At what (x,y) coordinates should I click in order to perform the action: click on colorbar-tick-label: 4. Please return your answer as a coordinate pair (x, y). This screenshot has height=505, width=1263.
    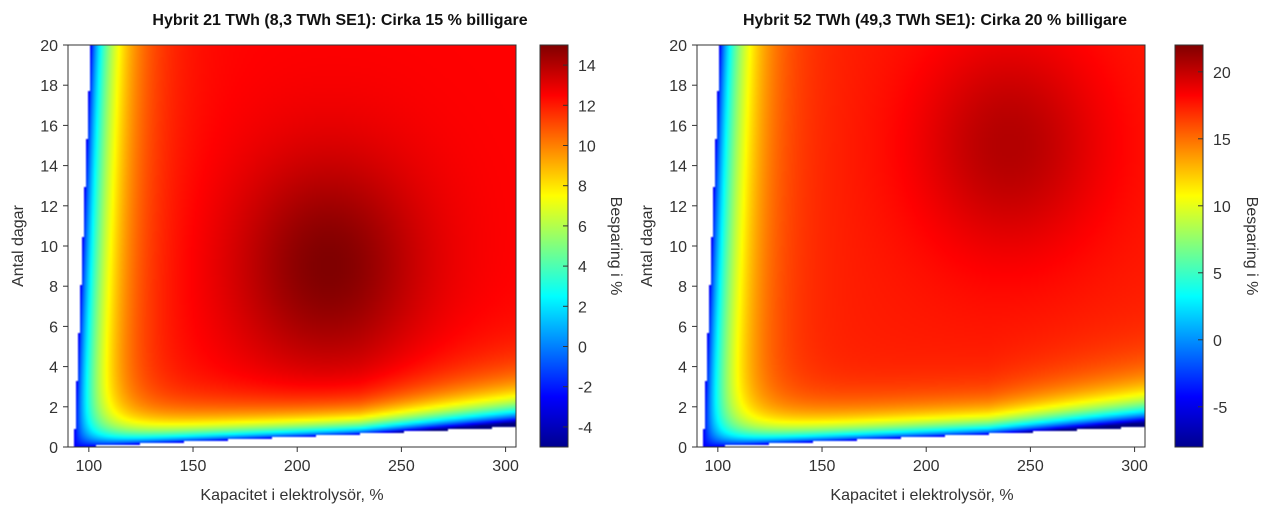
    Looking at the image, I should click on (582, 267).